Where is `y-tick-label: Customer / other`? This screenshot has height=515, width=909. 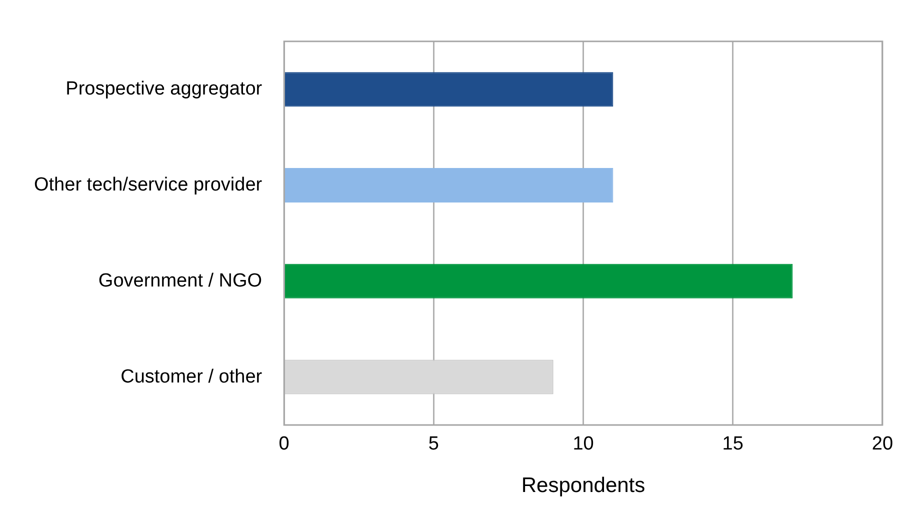
y-tick-label: Customer / other is located at coordinates (191, 377).